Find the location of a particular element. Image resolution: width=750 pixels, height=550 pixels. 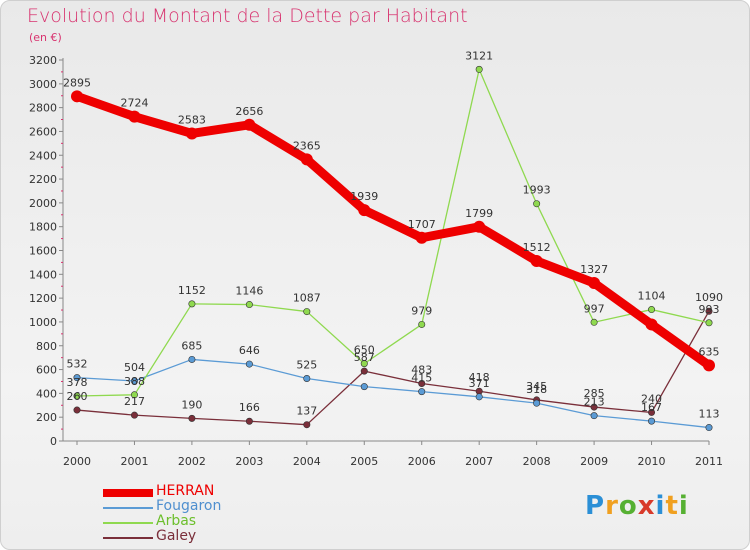

data-label: 504 is located at coordinates (134, 367).